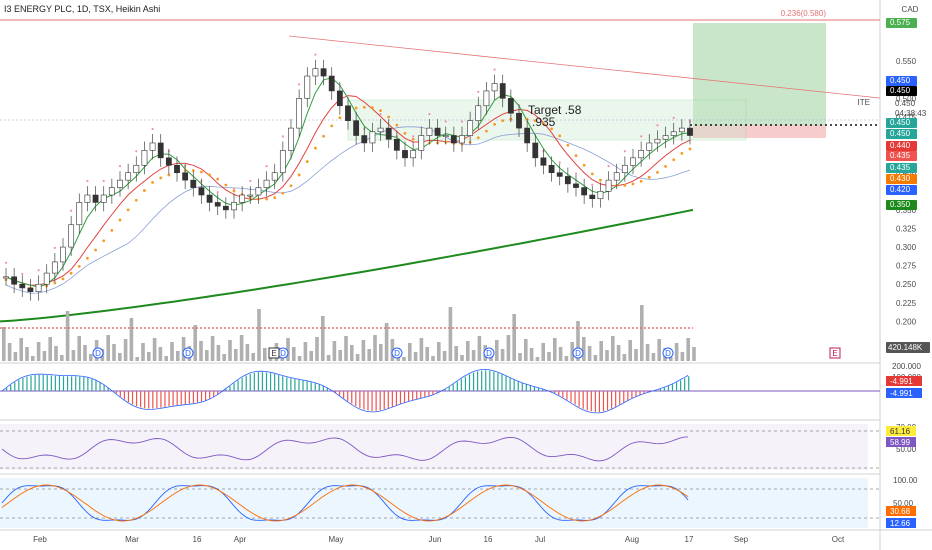 The width and height of the screenshot is (932, 550). I want to click on range-box, so click(547, 120).